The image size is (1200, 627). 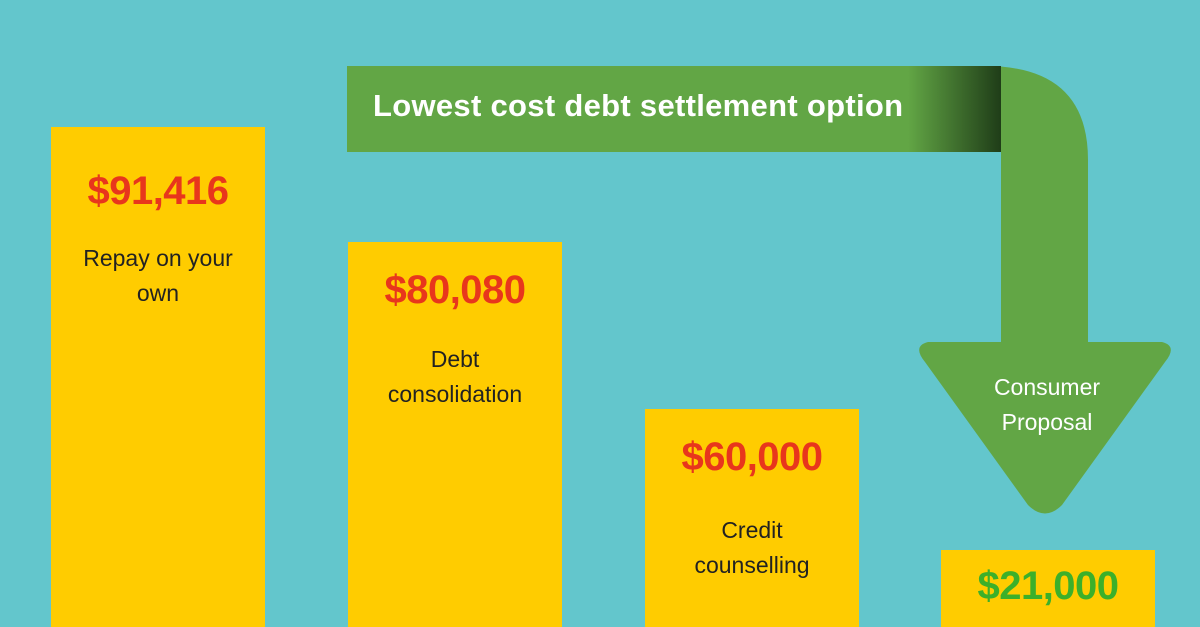 What do you see at coordinates (158, 377) in the screenshot?
I see `option-bar: $91,416 Repay on your own` at bounding box center [158, 377].